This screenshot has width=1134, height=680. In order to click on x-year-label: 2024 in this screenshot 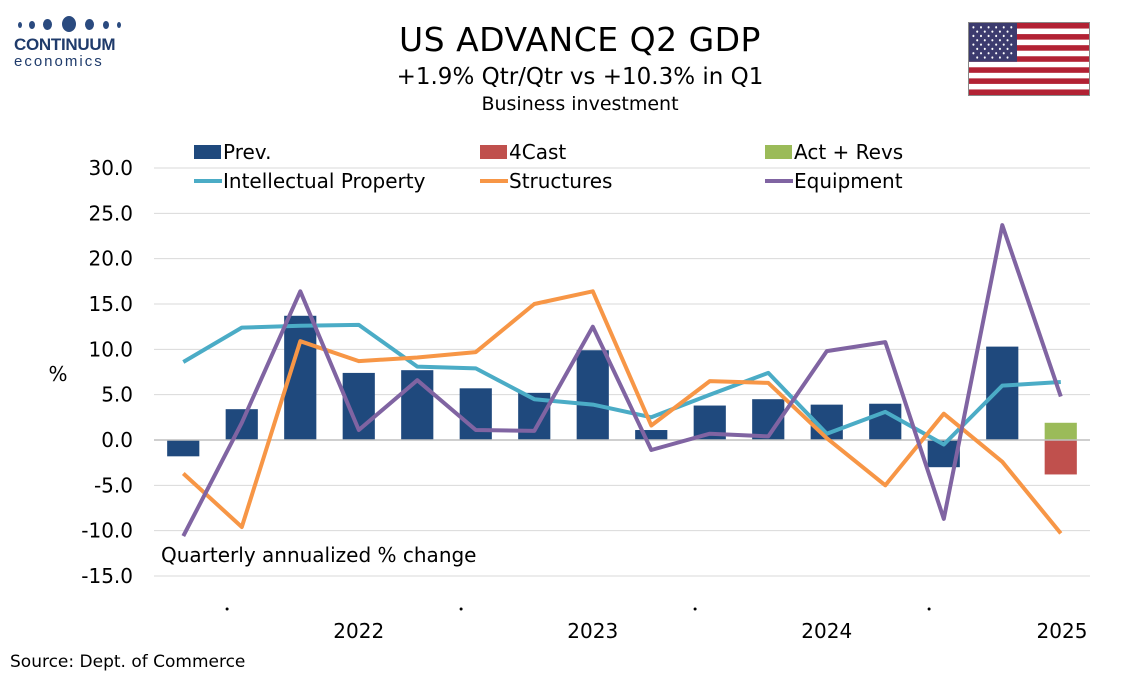, I will do `click(826, 631)`.